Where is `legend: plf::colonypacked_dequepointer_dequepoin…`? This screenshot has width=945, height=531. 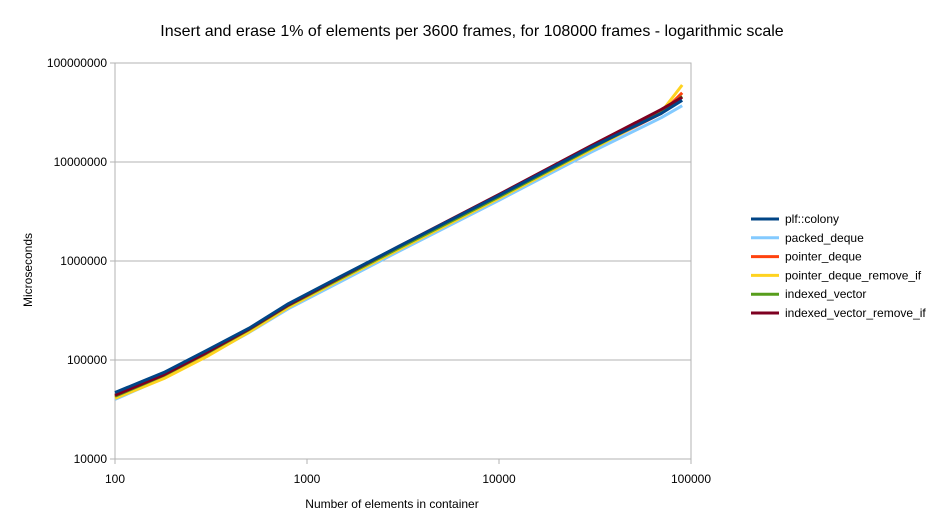 legend: plf::colonypacked_dequepointer_dequepoin… is located at coordinates (838, 266).